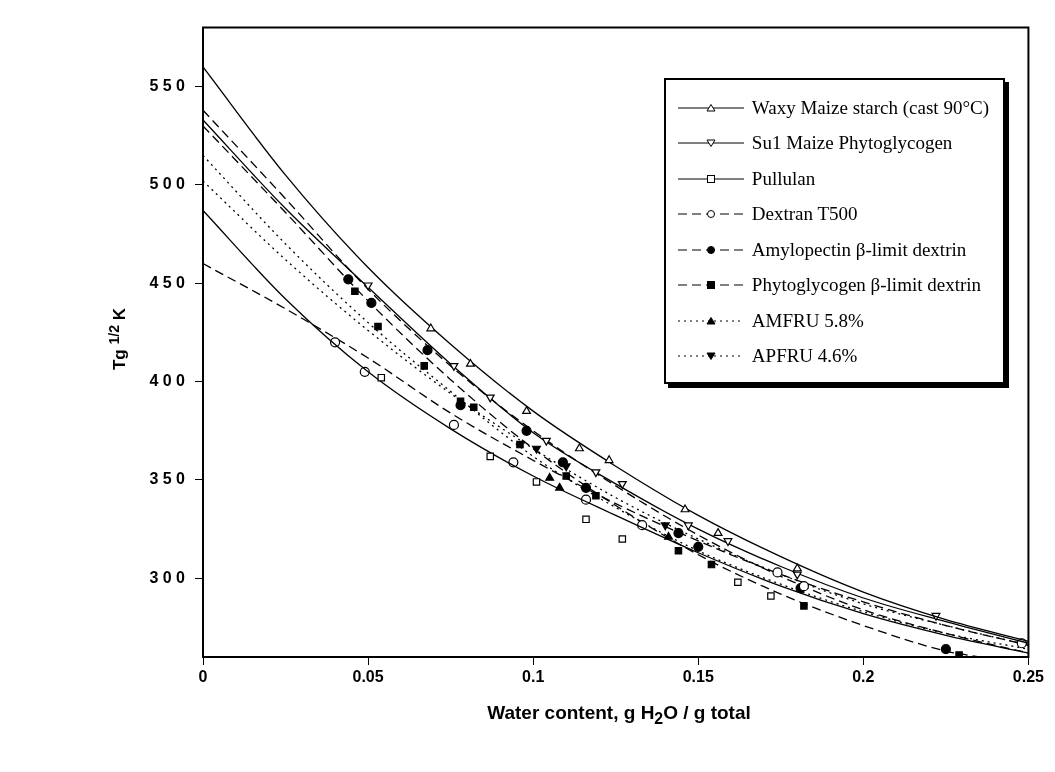 Image resolution: width=1055 pixels, height=772 pixels. What do you see at coordinates (866, 285) in the screenshot?
I see `legend-label: Phytoglycogen β-limit dextrin` at bounding box center [866, 285].